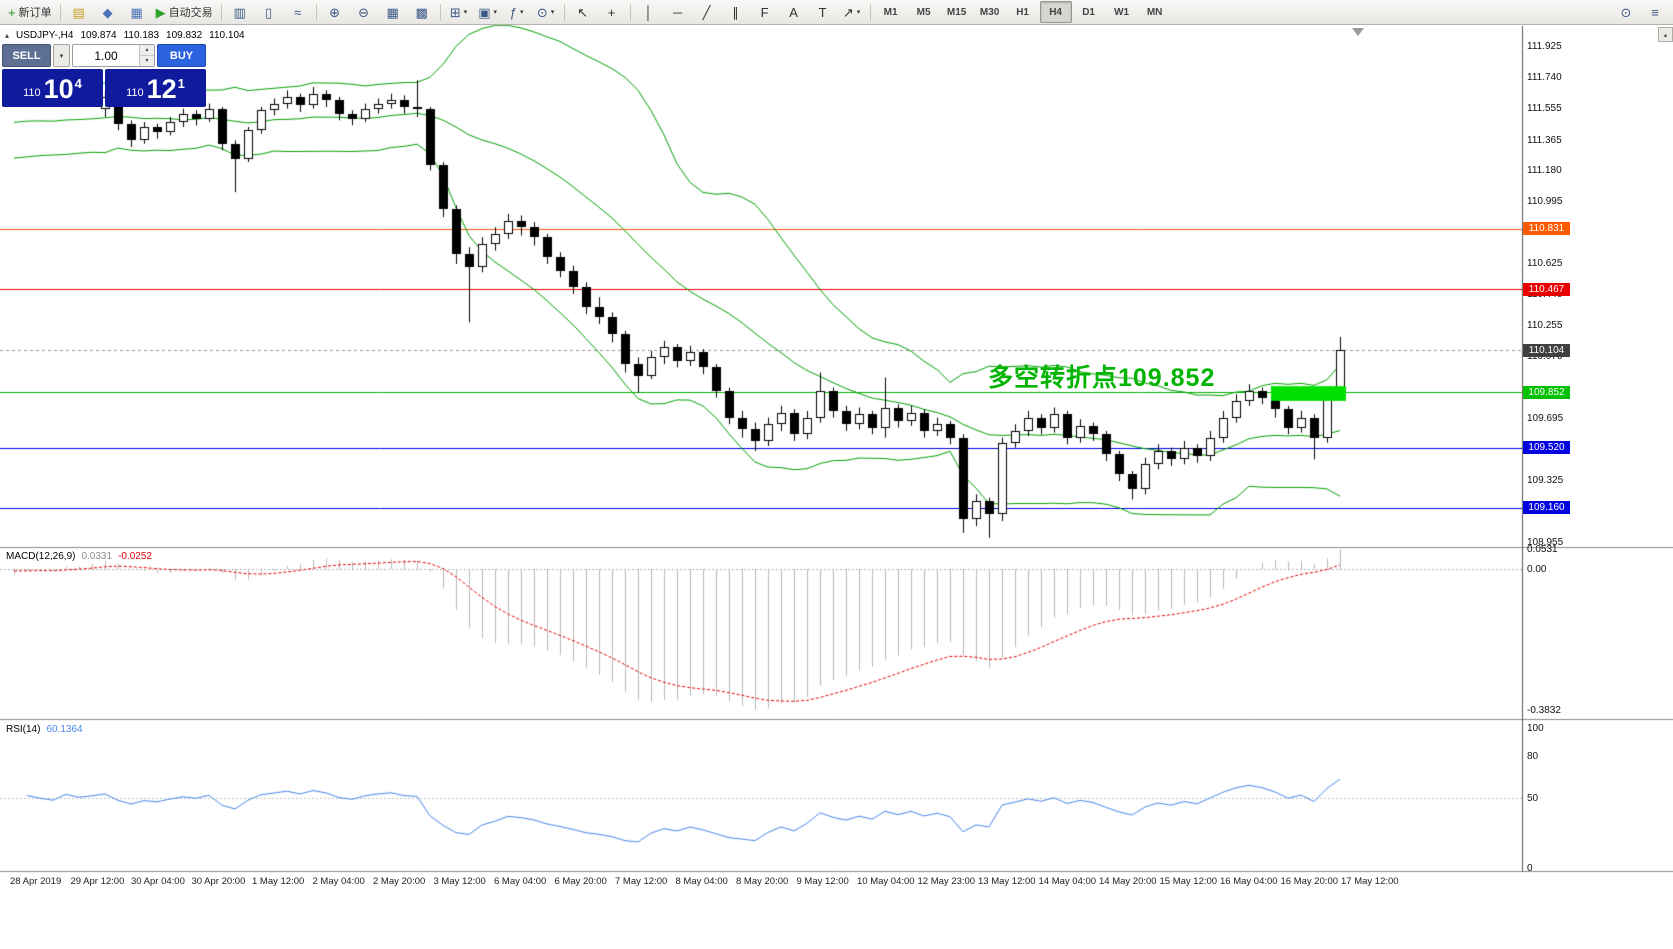  I want to click on market-watch-button: ▤, so click(79, 12).